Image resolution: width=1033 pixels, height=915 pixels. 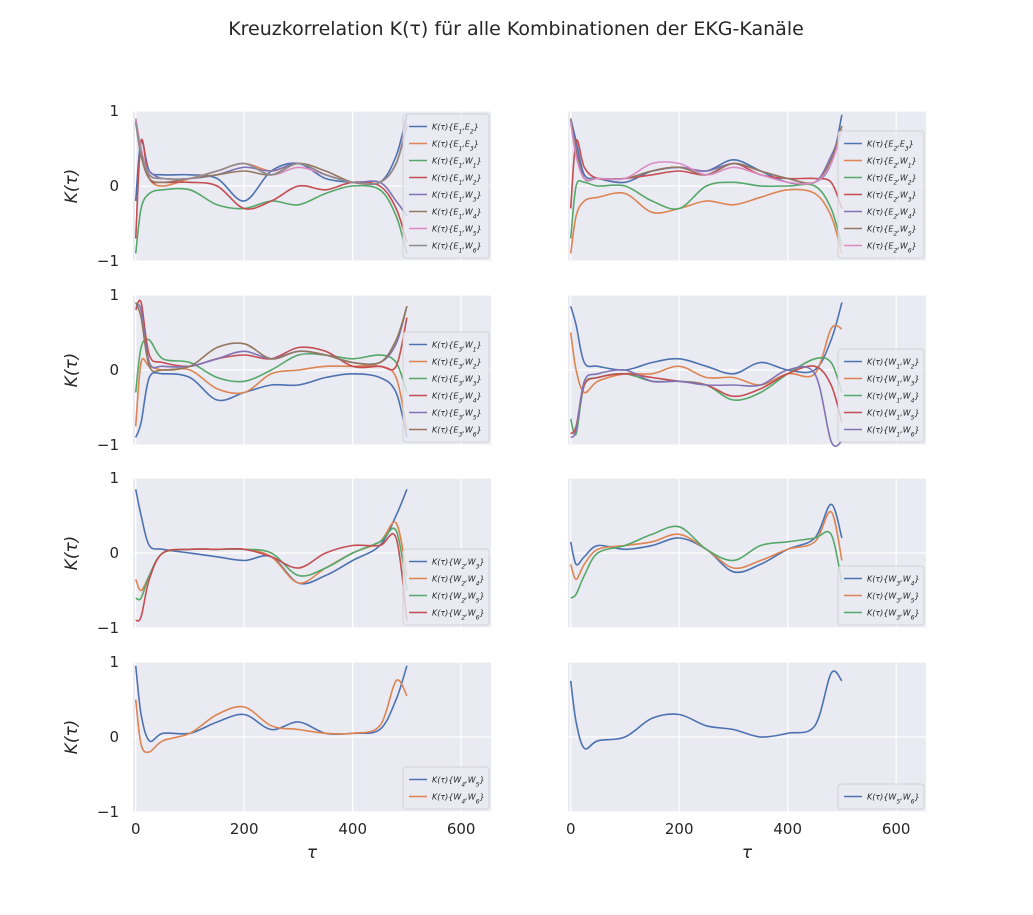 I want to click on legend-label: K(τ){W1,W3}, so click(x=893, y=381).